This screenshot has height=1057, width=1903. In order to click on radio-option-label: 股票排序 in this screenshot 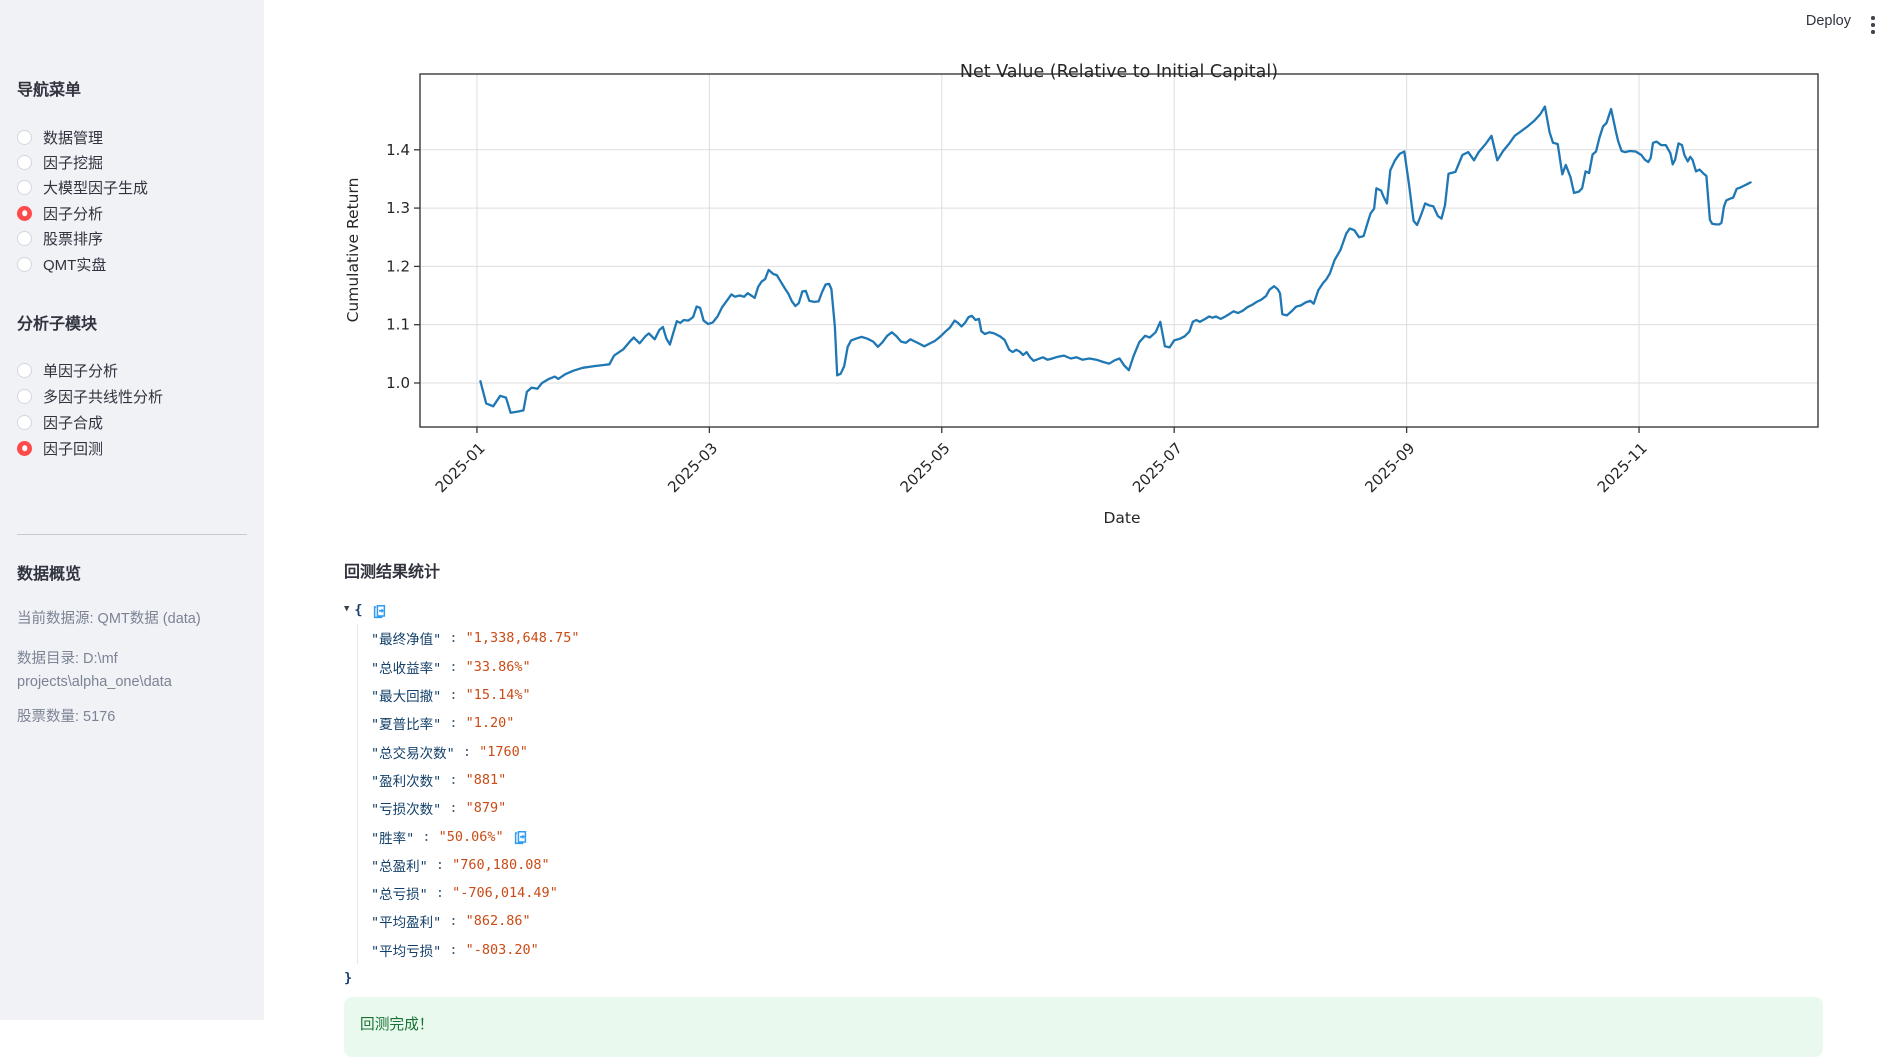, I will do `click(73, 240)`.